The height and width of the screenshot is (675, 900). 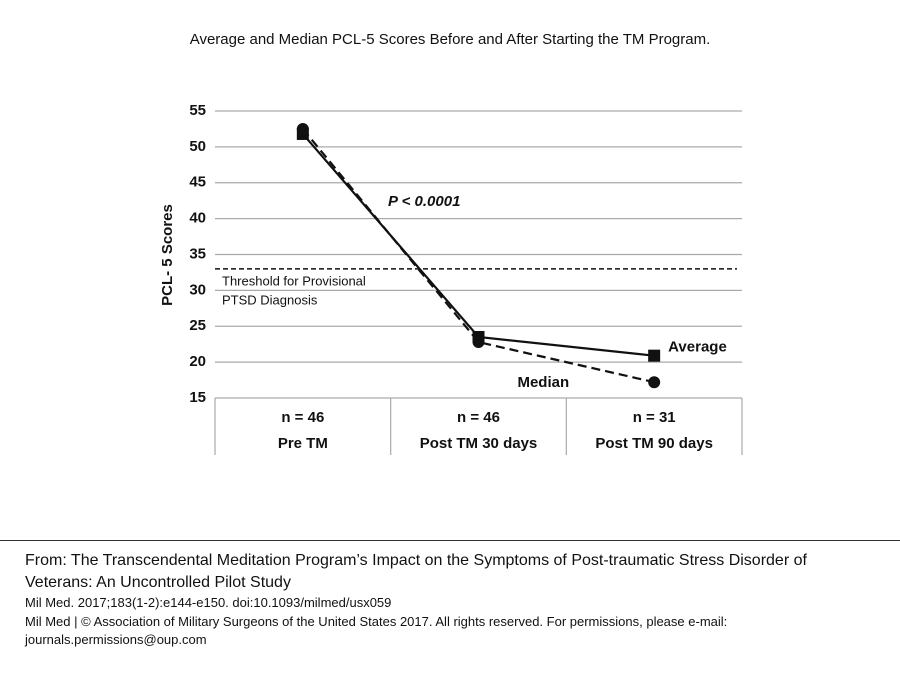 What do you see at coordinates (654, 417) in the screenshot?
I see `n-label: n = 31` at bounding box center [654, 417].